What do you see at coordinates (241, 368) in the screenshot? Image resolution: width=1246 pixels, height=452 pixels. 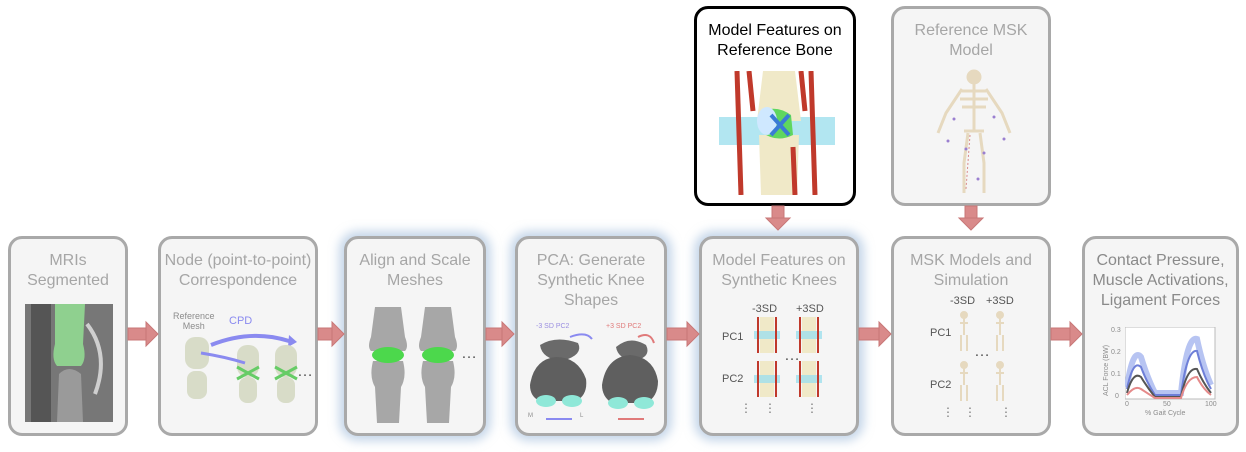 I see `correspondence-illustration` at bounding box center [241, 368].